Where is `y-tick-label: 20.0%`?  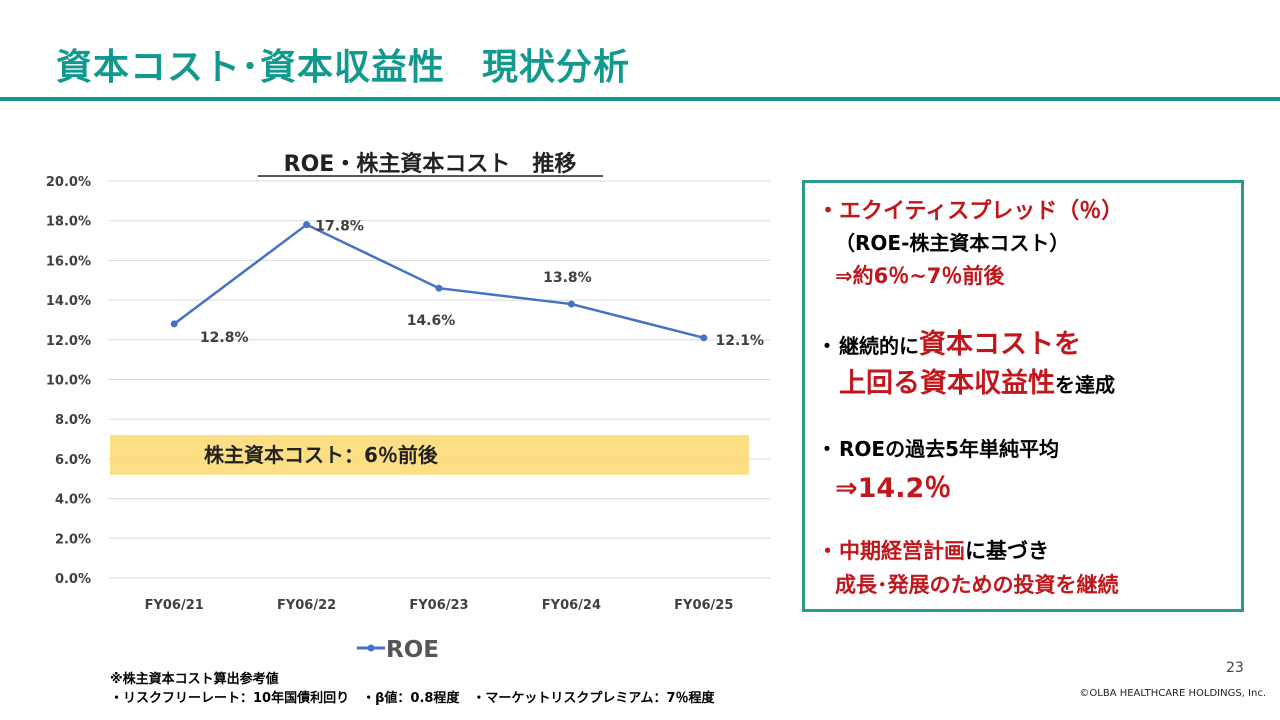
y-tick-label: 20.0% is located at coordinates (68, 182).